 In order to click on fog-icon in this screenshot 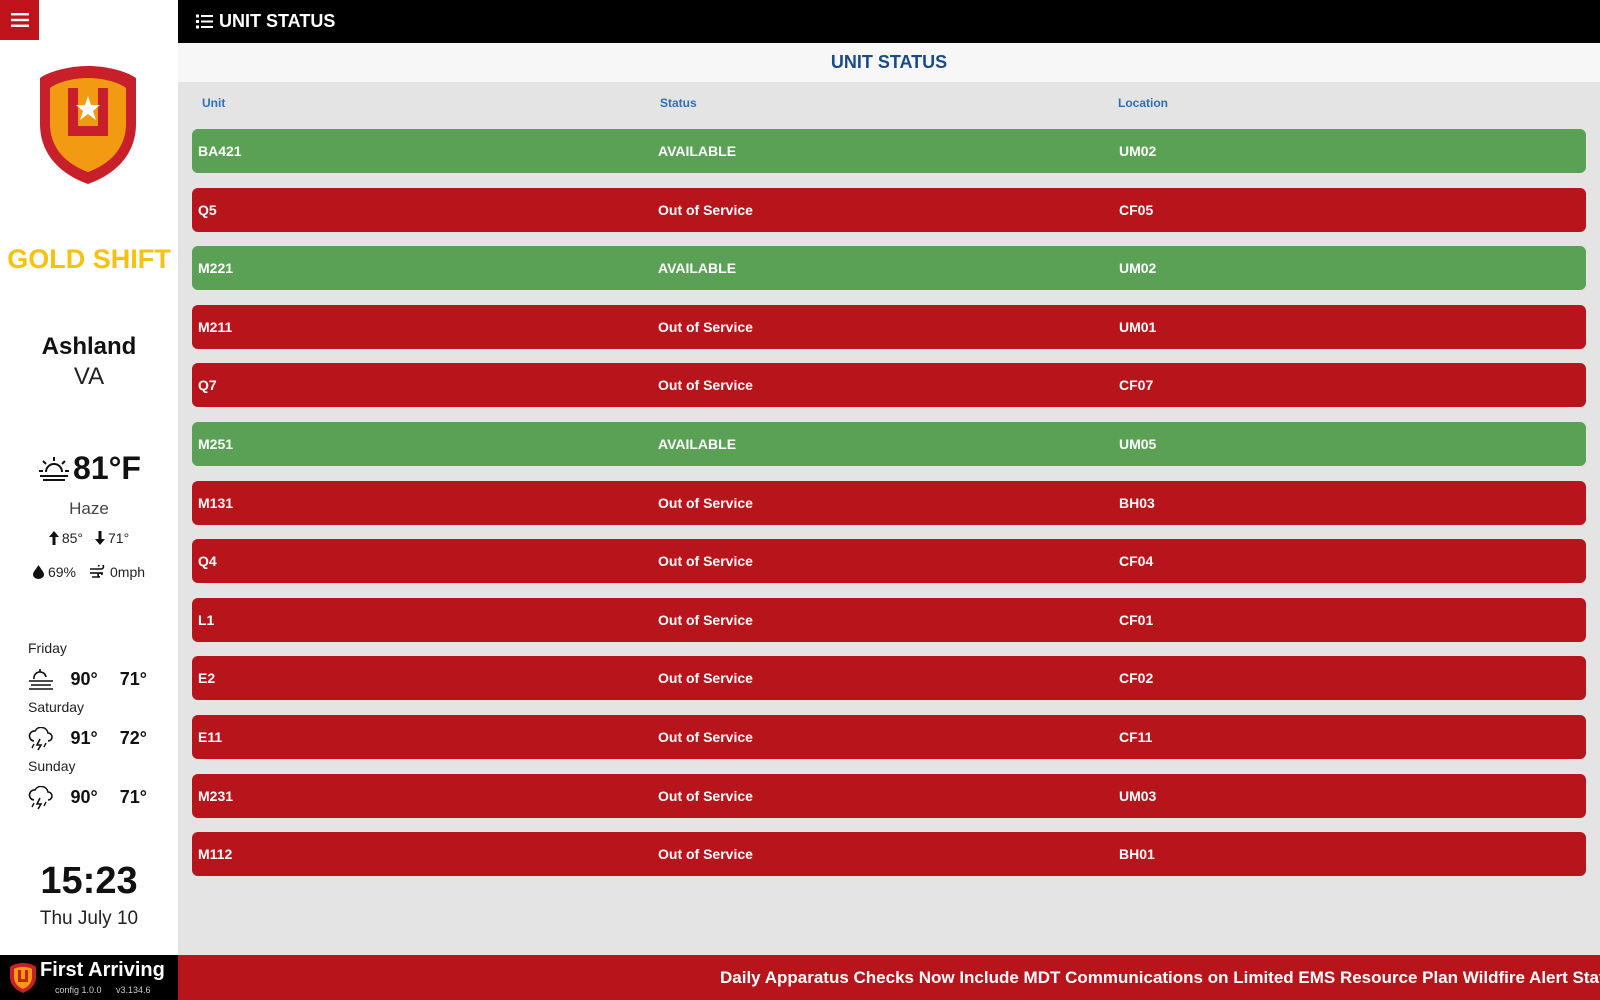, I will do `click(41, 679)`.